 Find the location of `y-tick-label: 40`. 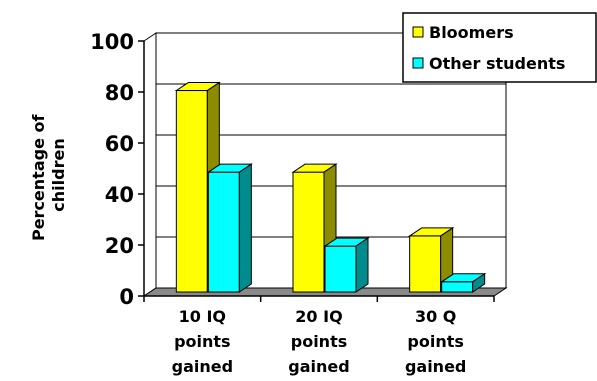

y-tick-label: 40 is located at coordinates (119, 195).